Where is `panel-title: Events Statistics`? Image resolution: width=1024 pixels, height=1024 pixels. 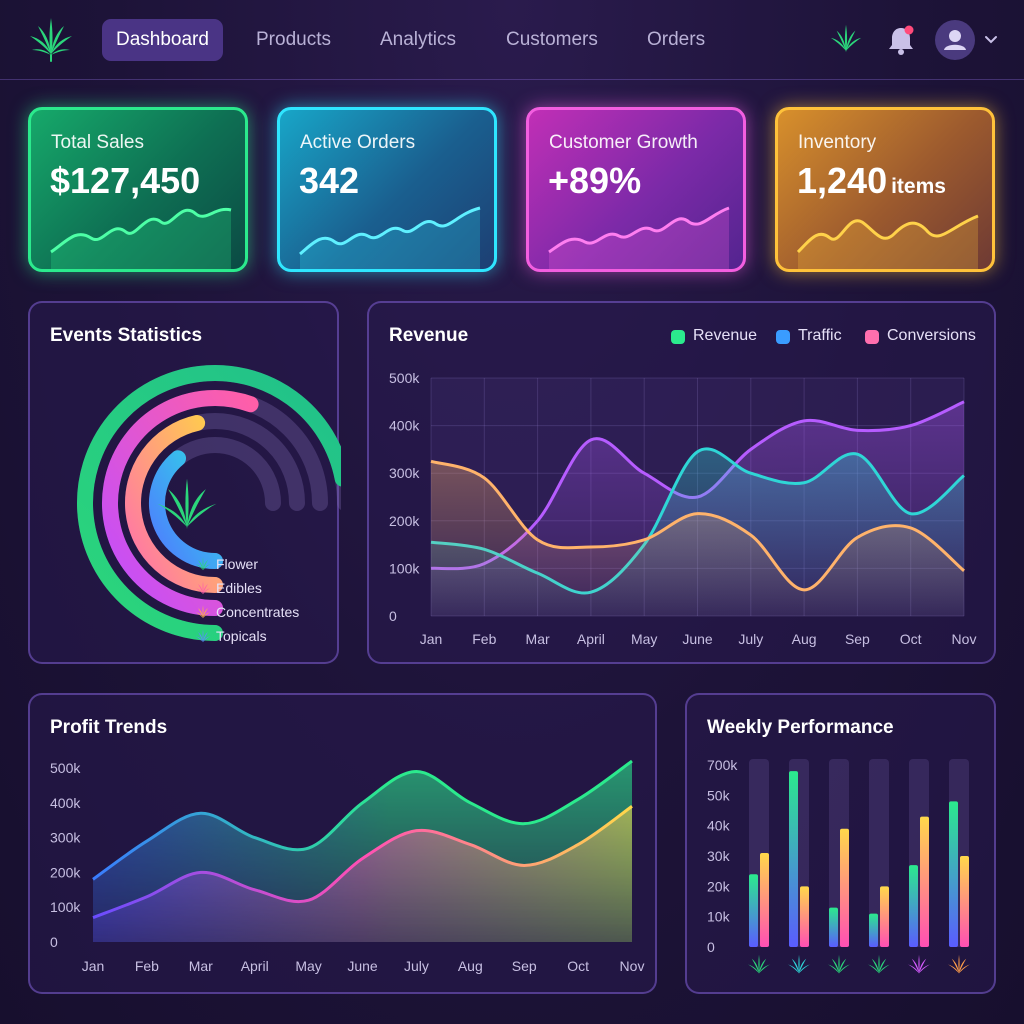 panel-title: Events Statistics is located at coordinates (126, 335).